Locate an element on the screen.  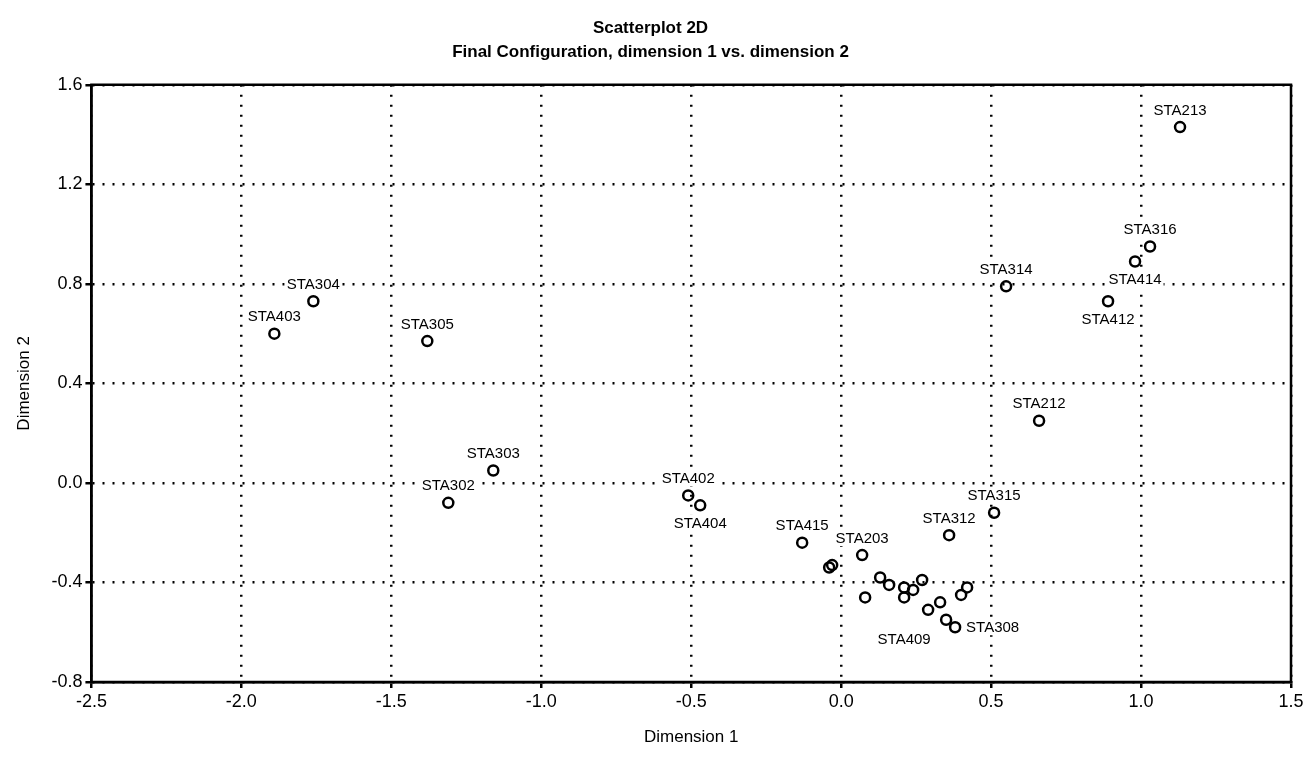
x-tick-label: 0.5 is located at coordinates (991, 700).